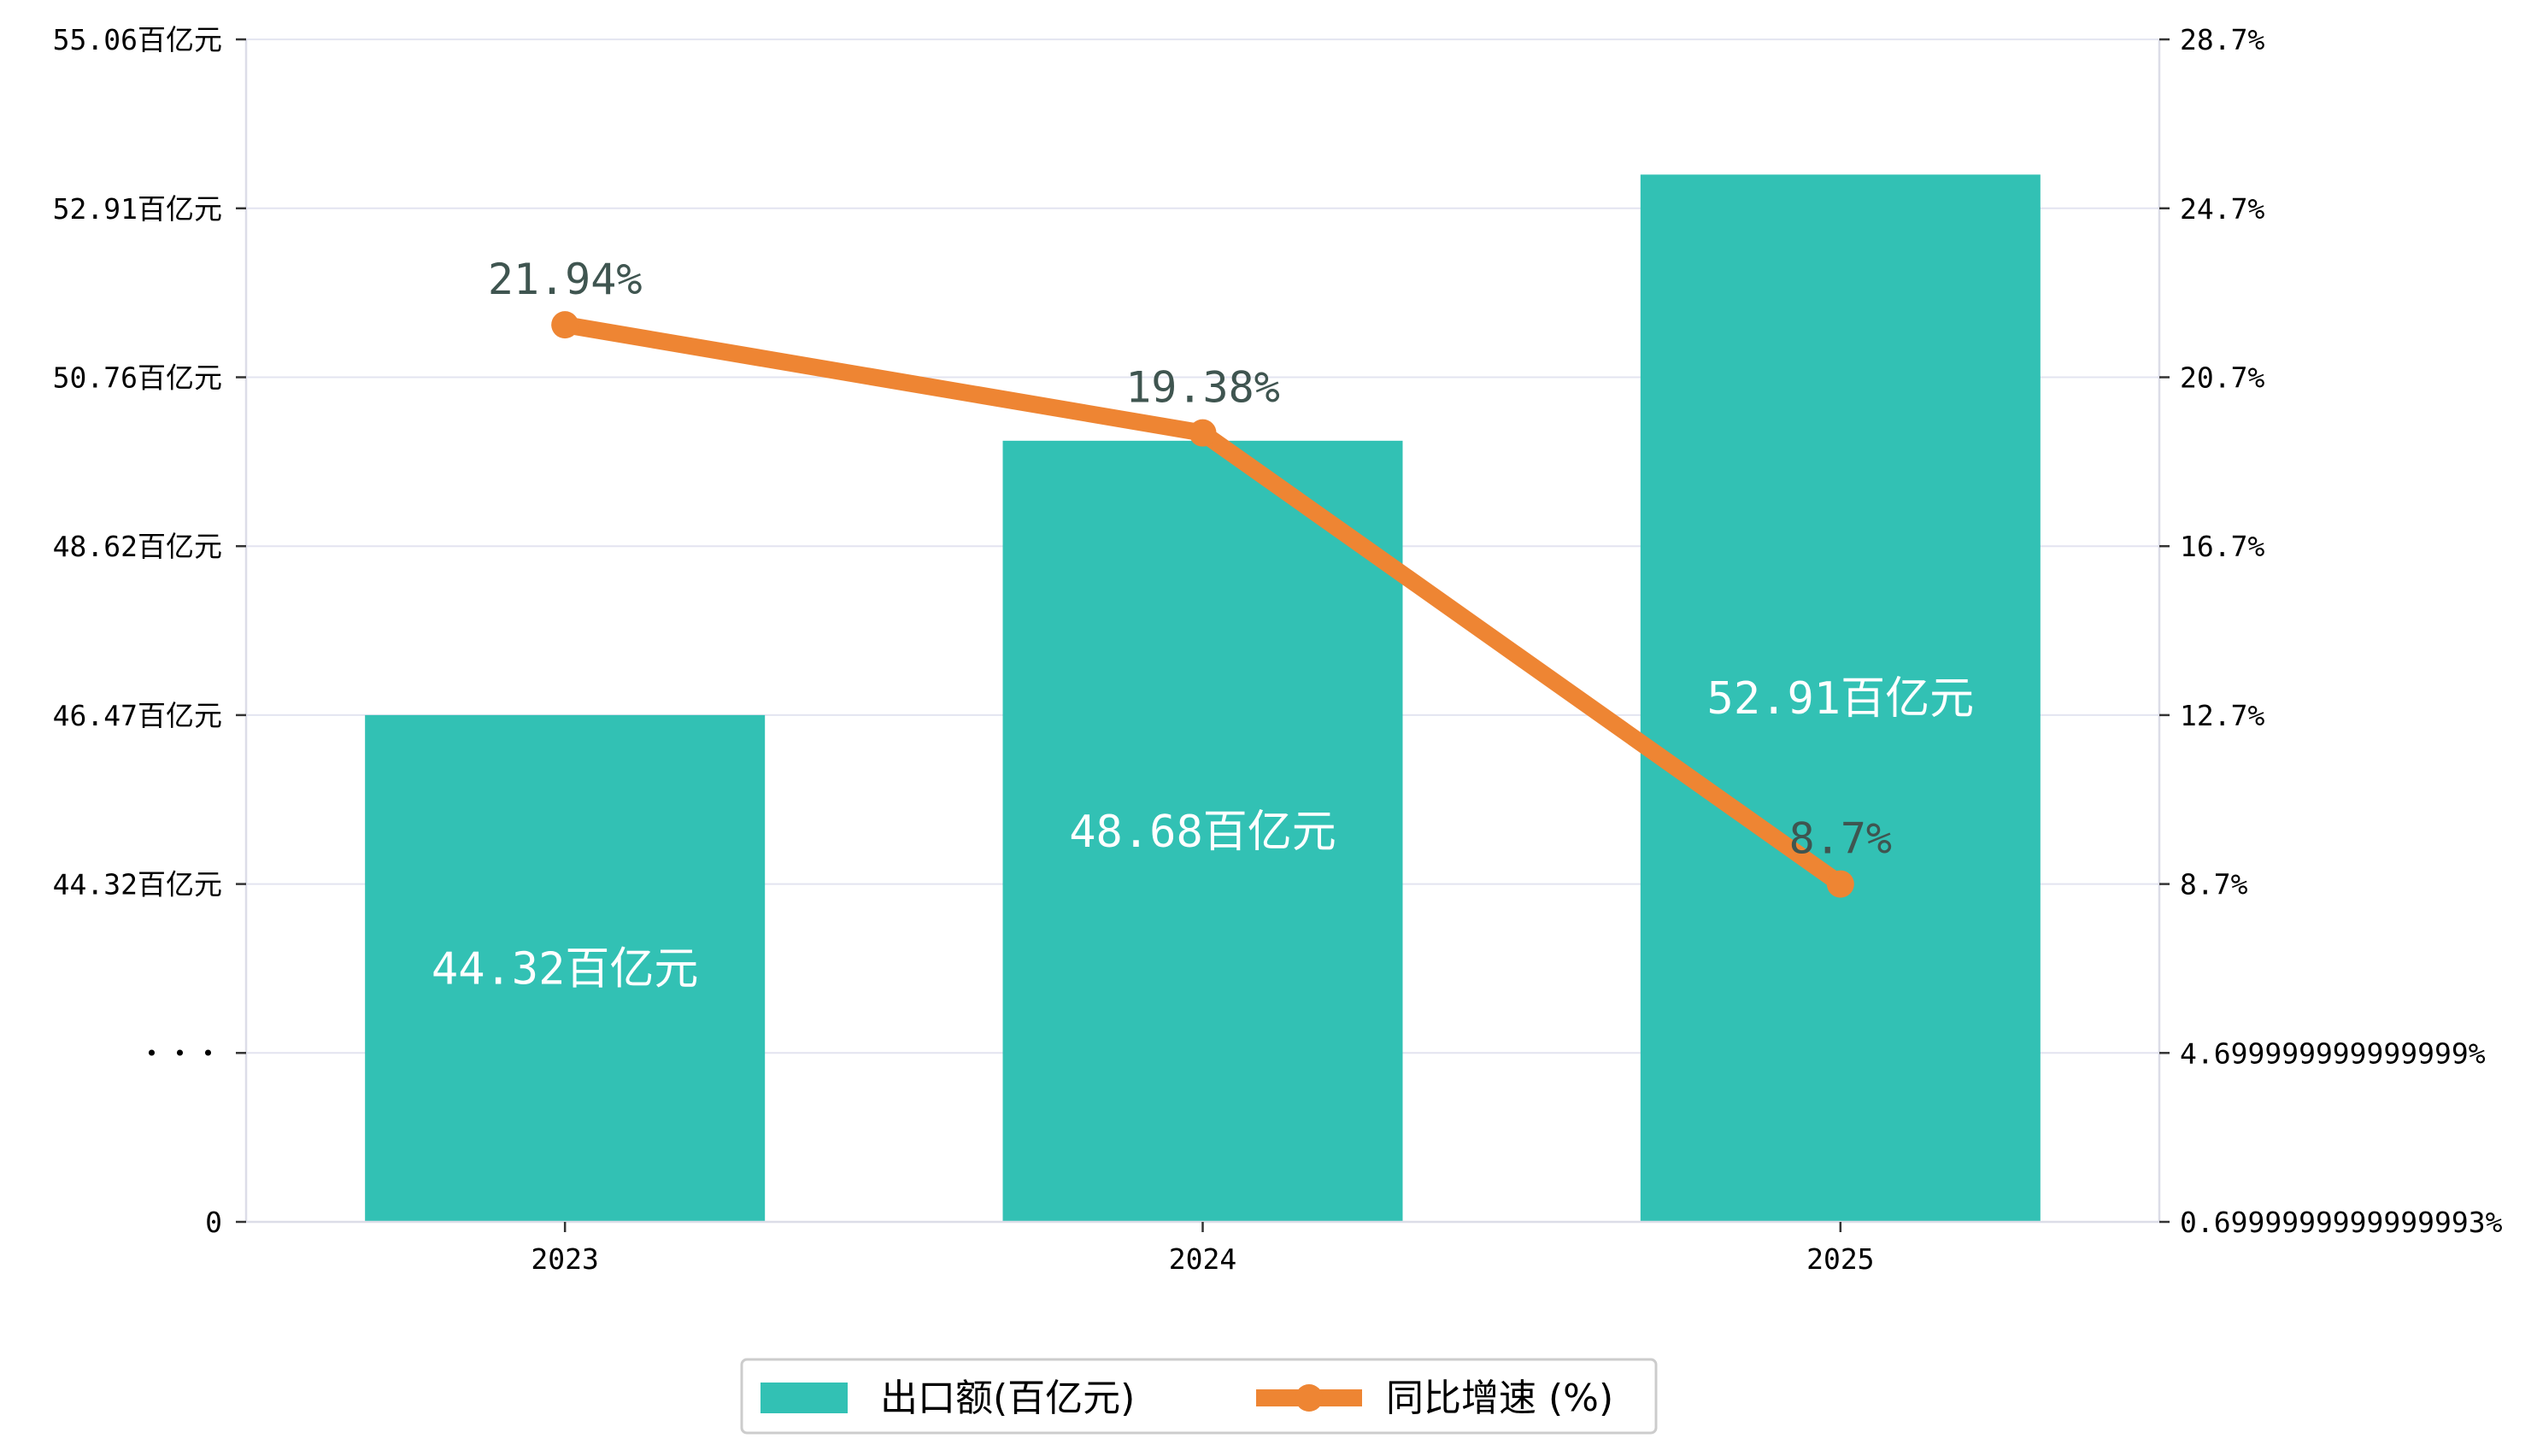  I want to click on left-tick-label: 0, so click(213, 1222).